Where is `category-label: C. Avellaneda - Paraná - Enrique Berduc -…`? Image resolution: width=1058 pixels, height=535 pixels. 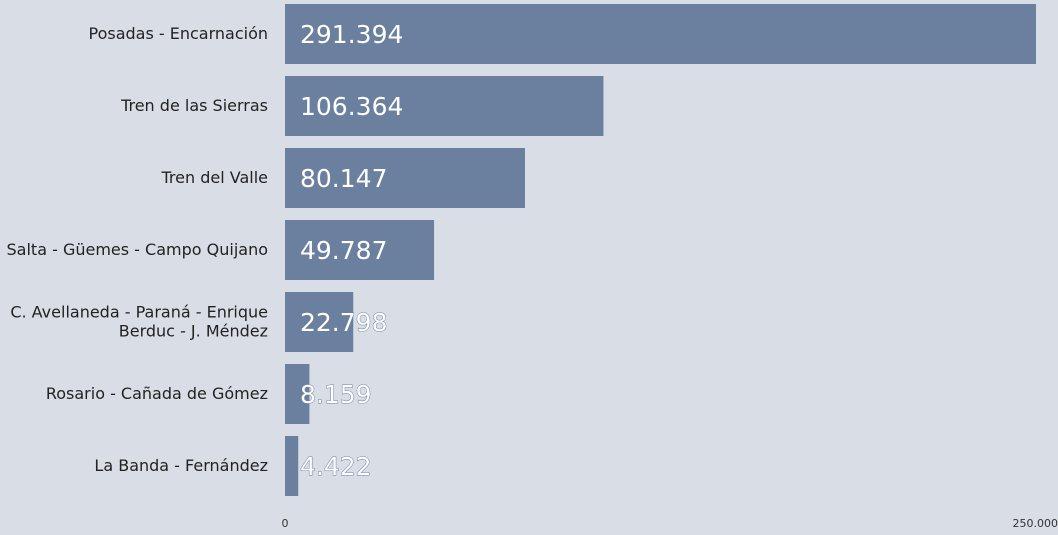
category-label: C. Avellaneda - Paraná - Enrique Berduc -… is located at coordinates (139, 321).